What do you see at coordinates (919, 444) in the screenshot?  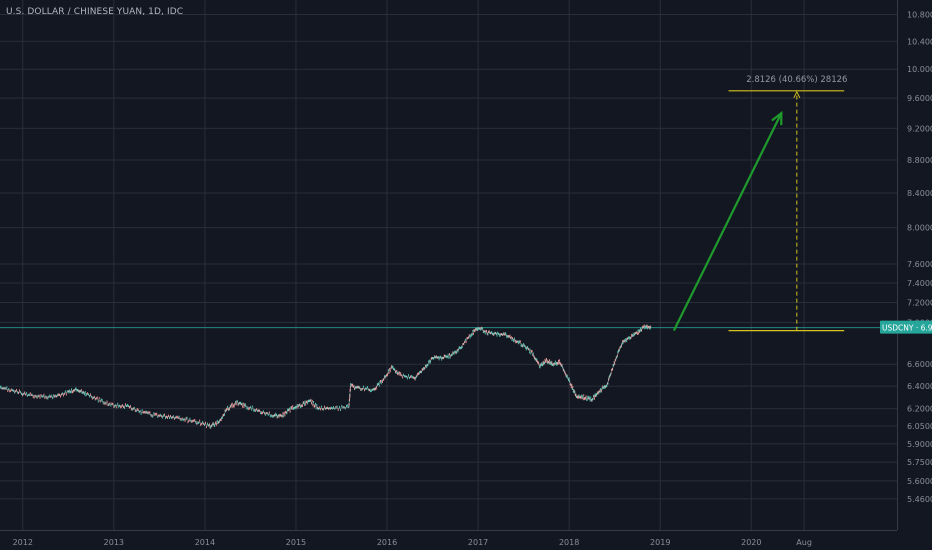 I see `y-tick-label: 5.9000` at bounding box center [919, 444].